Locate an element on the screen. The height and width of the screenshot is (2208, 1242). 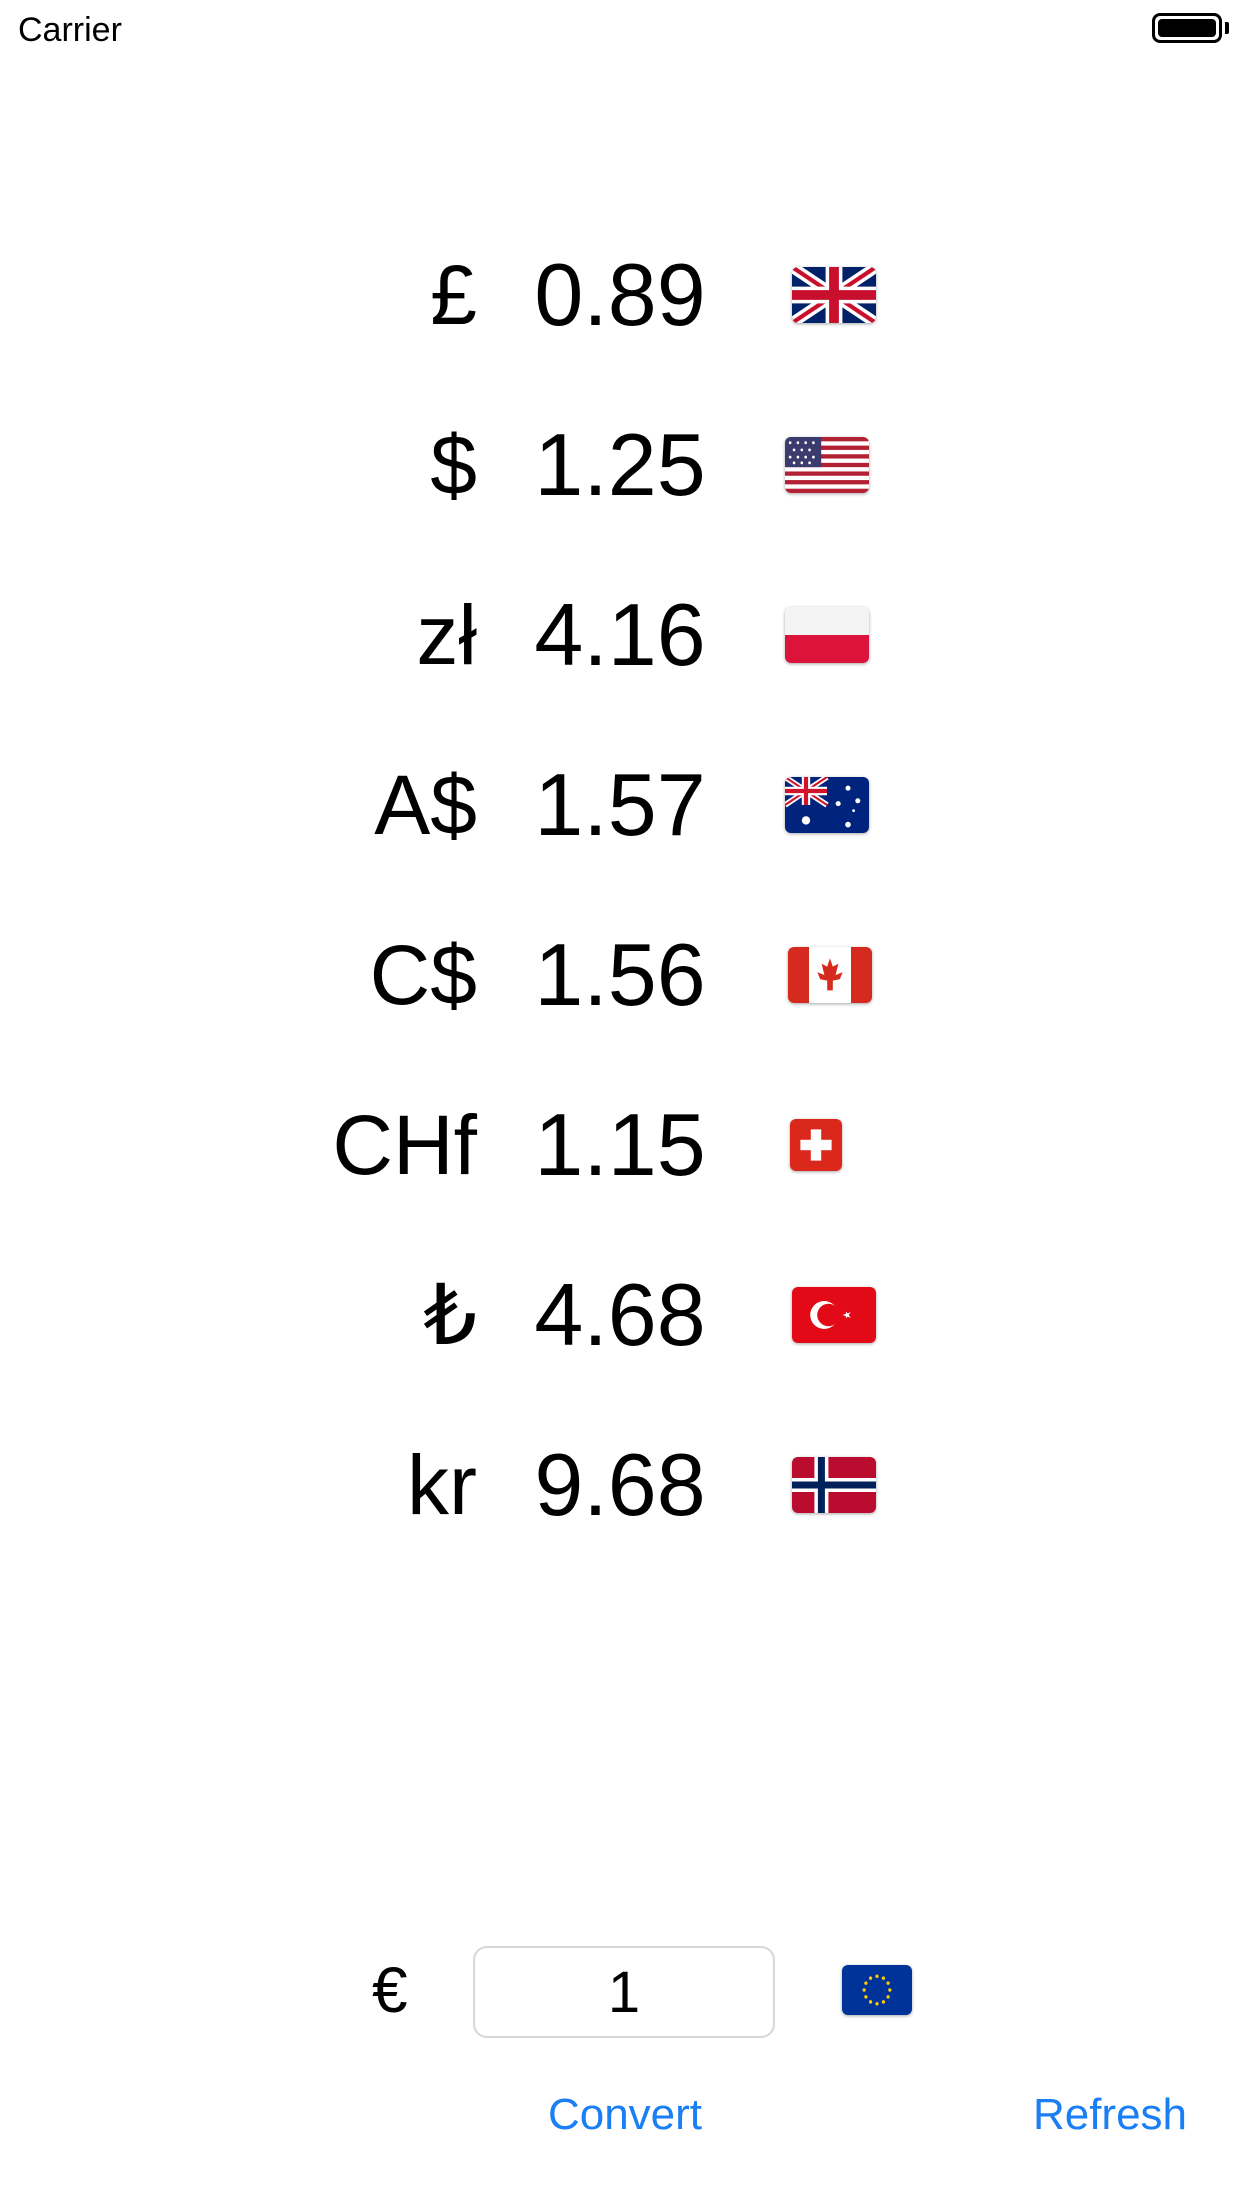
rate-value: 1.56 is located at coordinates (620, 975).